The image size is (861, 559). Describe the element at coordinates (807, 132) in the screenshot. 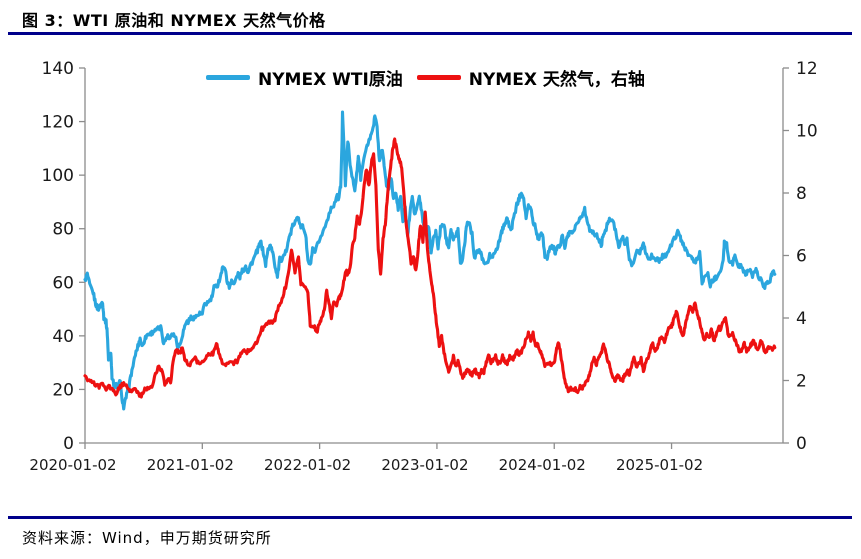

I see `y-right-tick-label: 10` at that location.